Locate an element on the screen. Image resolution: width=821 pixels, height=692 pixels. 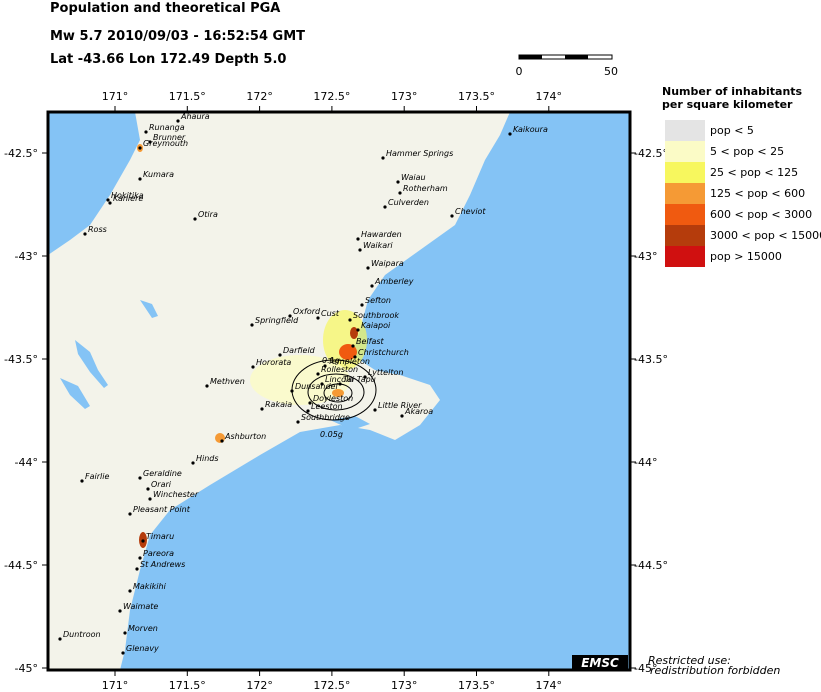
legend-title: Number of inhabitants is located at coordinates (732, 91).